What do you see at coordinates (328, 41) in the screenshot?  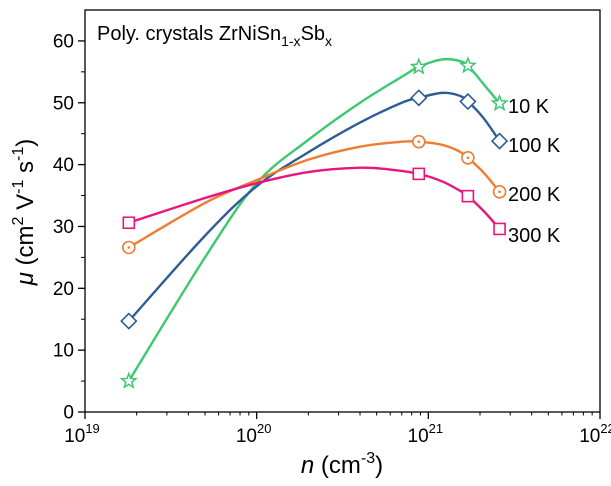 I see `annotation-sub2: x` at bounding box center [328, 41].